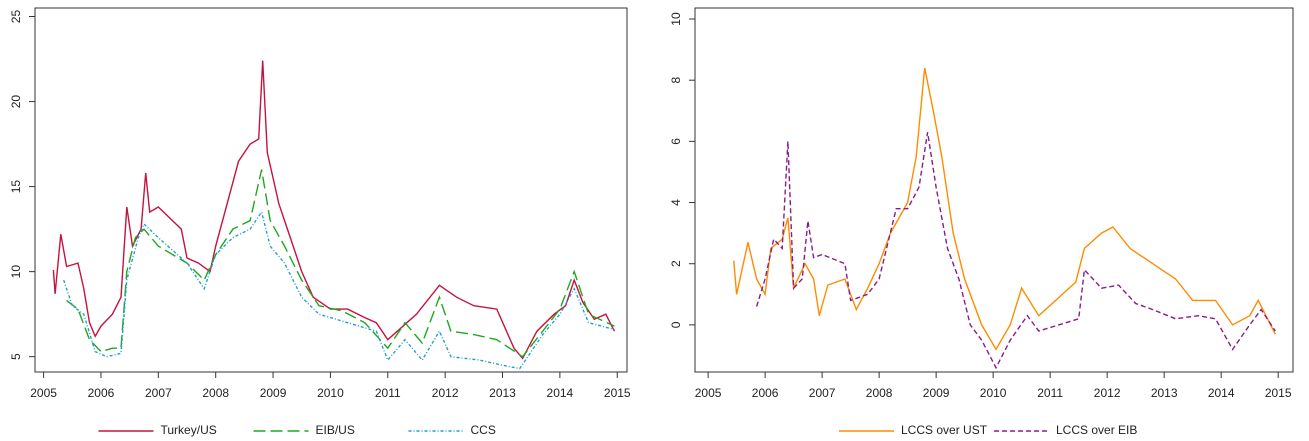 This screenshot has height=441, width=1309. What do you see at coordinates (335, 430) in the screenshot?
I see `legend-label: EIB/US` at bounding box center [335, 430].